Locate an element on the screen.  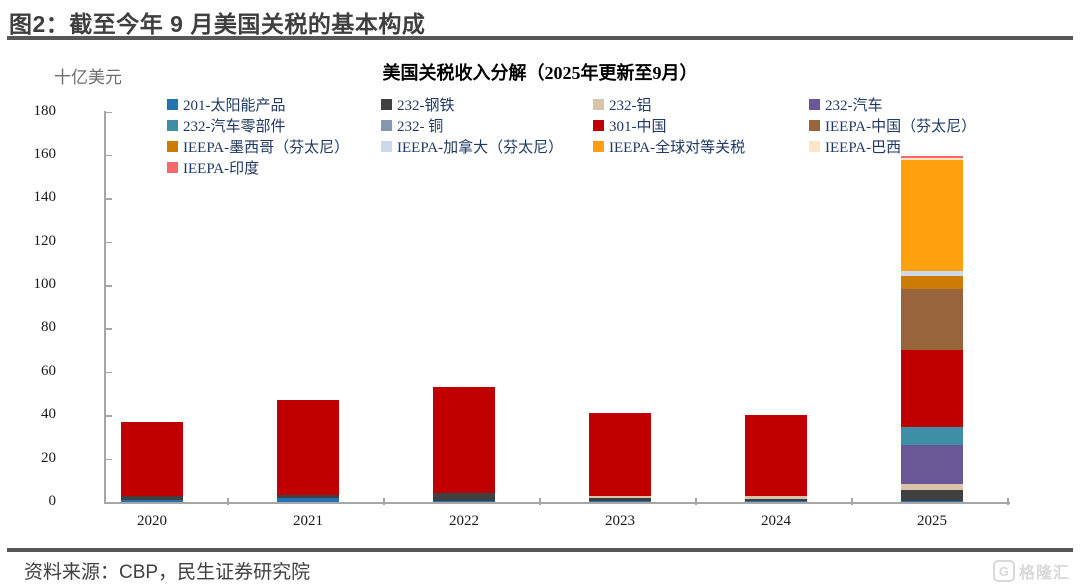
figure-title: 图2：截至今年 9 月美国关税的基本构成 is located at coordinates (217, 24).